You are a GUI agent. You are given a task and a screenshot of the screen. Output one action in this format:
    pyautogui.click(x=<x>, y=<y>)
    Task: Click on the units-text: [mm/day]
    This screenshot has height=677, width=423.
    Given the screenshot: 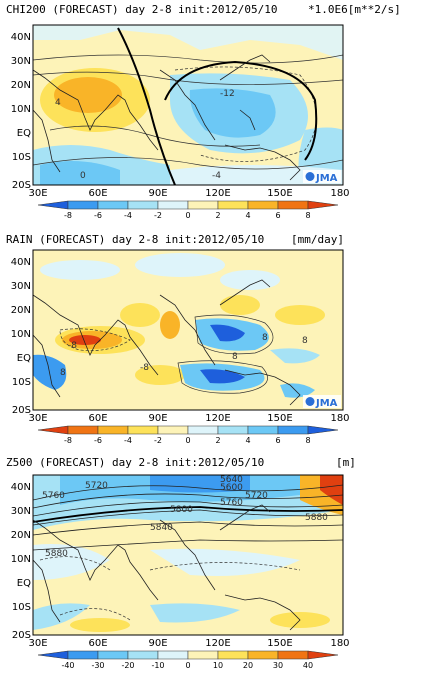 What is the action you would take?
    pyautogui.click(x=317, y=239)
    